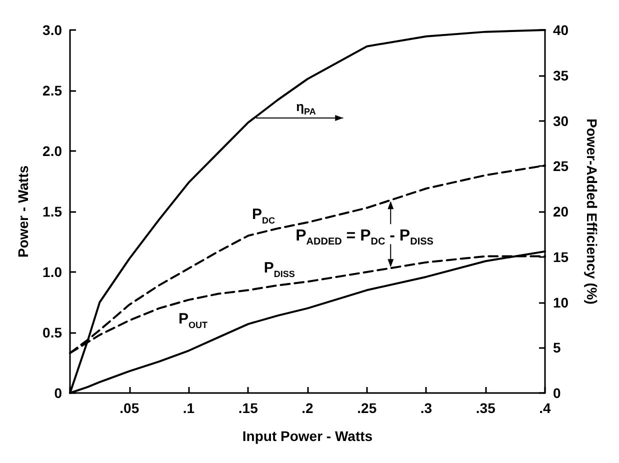 This screenshot has width=619, height=463. What do you see at coordinates (52, 30) in the screenshot?
I see `y-tick-label: 3.0` at bounding box center [52, 30].